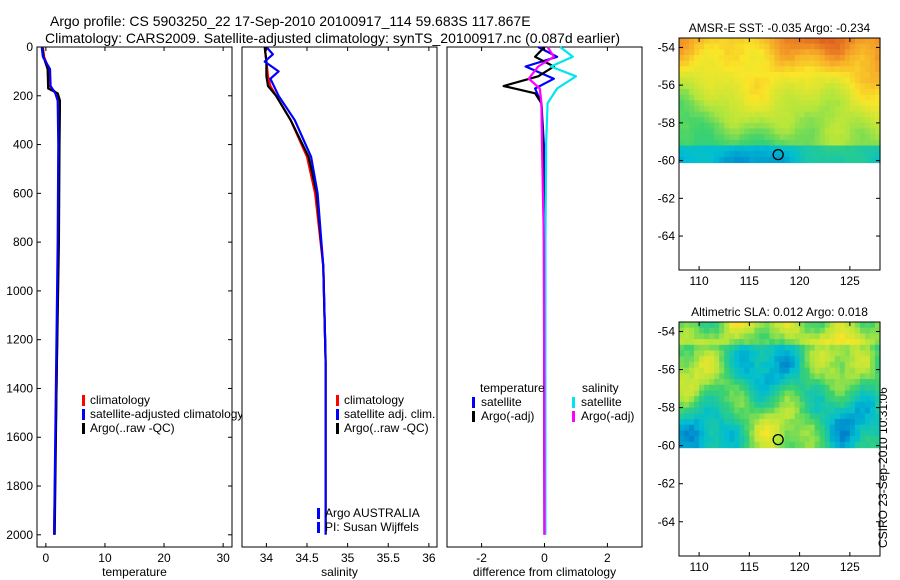 Image resolution: width=900 pixels, height=580 pixels. What do you see at coordinates (778, 154) in the screenshot?
I see `argo-position-marker` at bounding box center [778, 154].